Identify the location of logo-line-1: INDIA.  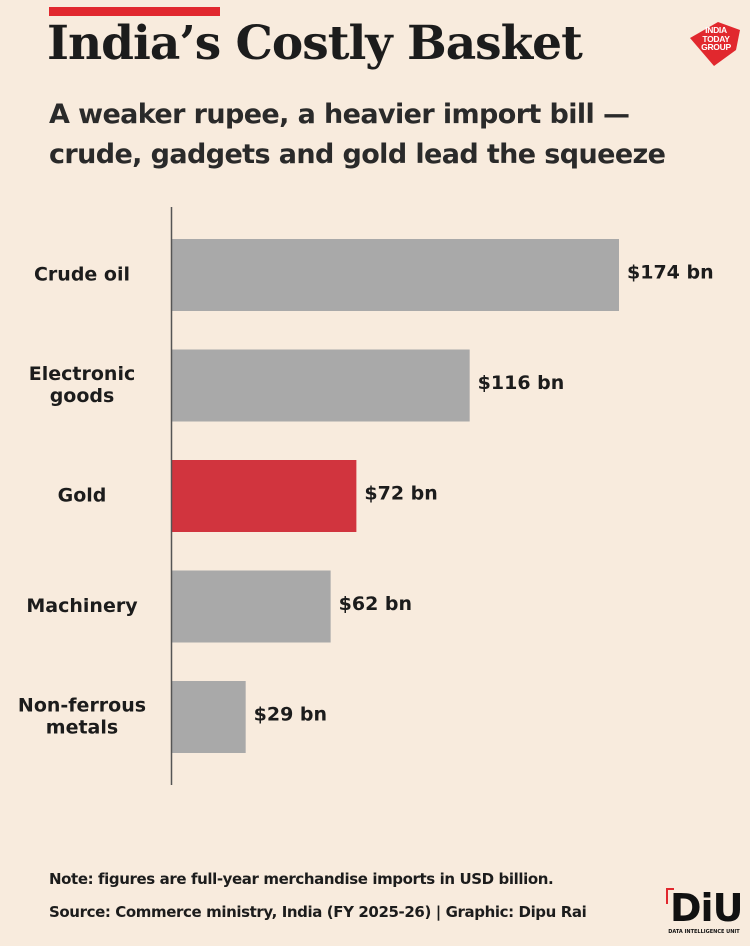
(716, 30).